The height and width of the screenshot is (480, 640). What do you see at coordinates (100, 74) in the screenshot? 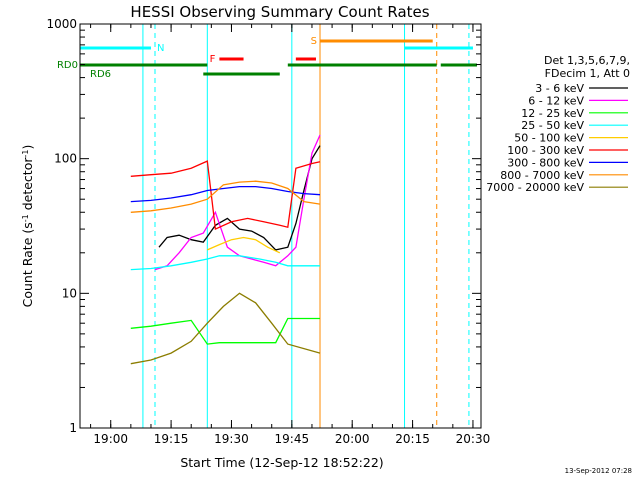
I see `flag-label-RD6: RD6` at bounding box center [100, 74].